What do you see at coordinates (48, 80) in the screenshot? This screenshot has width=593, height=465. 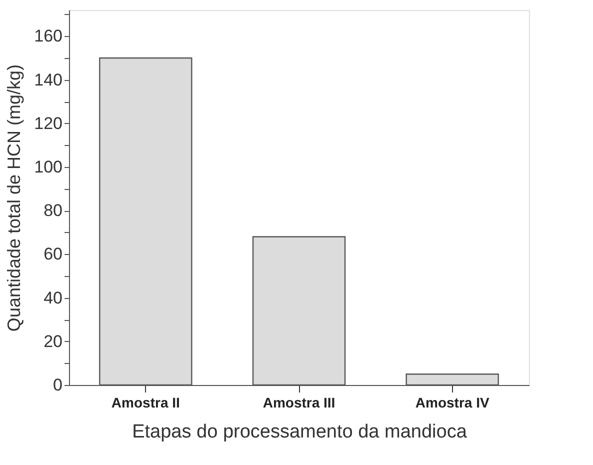 I see `y-tick-label: 140` at bounding box center [48, 80].